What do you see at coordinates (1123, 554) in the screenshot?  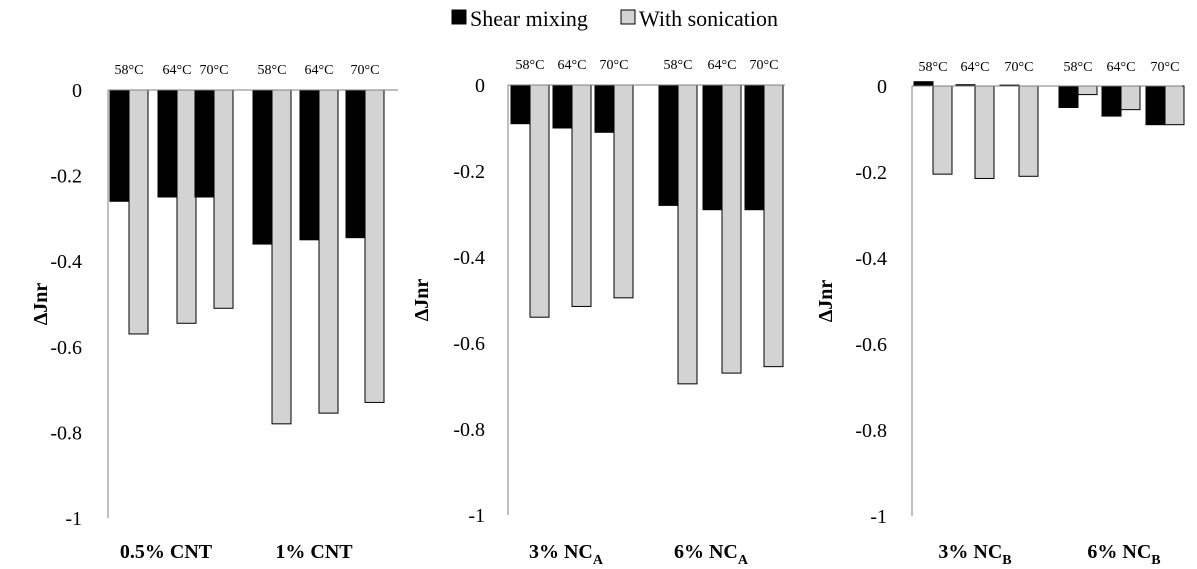 I see `group-label: 6% NCB` at bounding box center [1123, 554].